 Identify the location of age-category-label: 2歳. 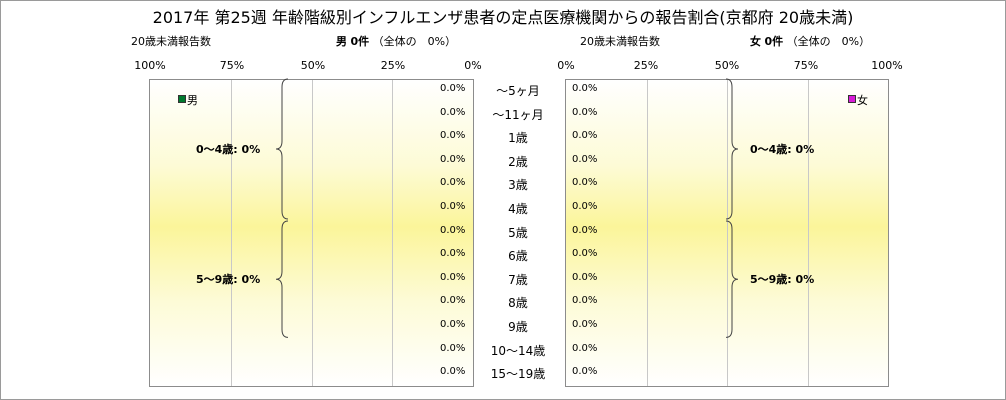
(518, 161).